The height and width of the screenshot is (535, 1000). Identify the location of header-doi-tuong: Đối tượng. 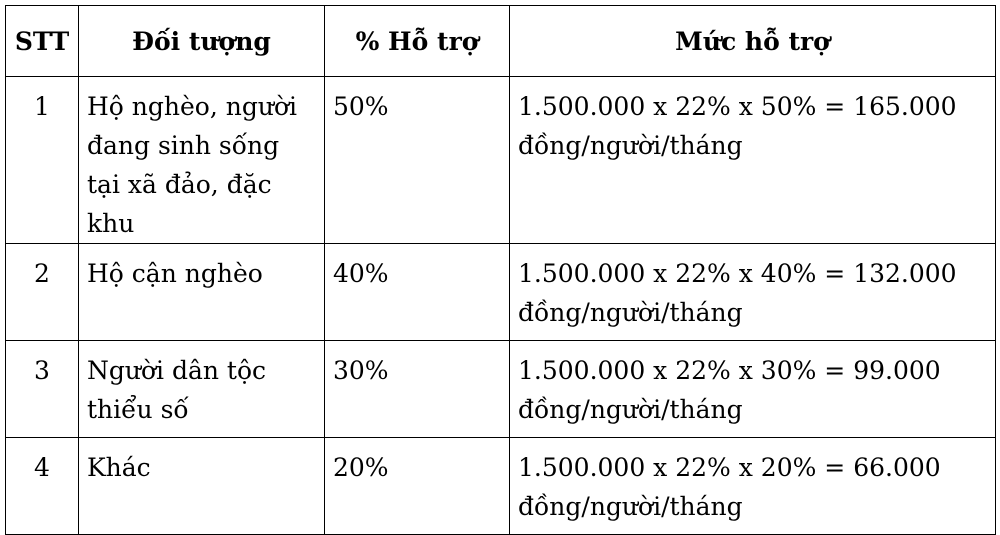
(201, 41).